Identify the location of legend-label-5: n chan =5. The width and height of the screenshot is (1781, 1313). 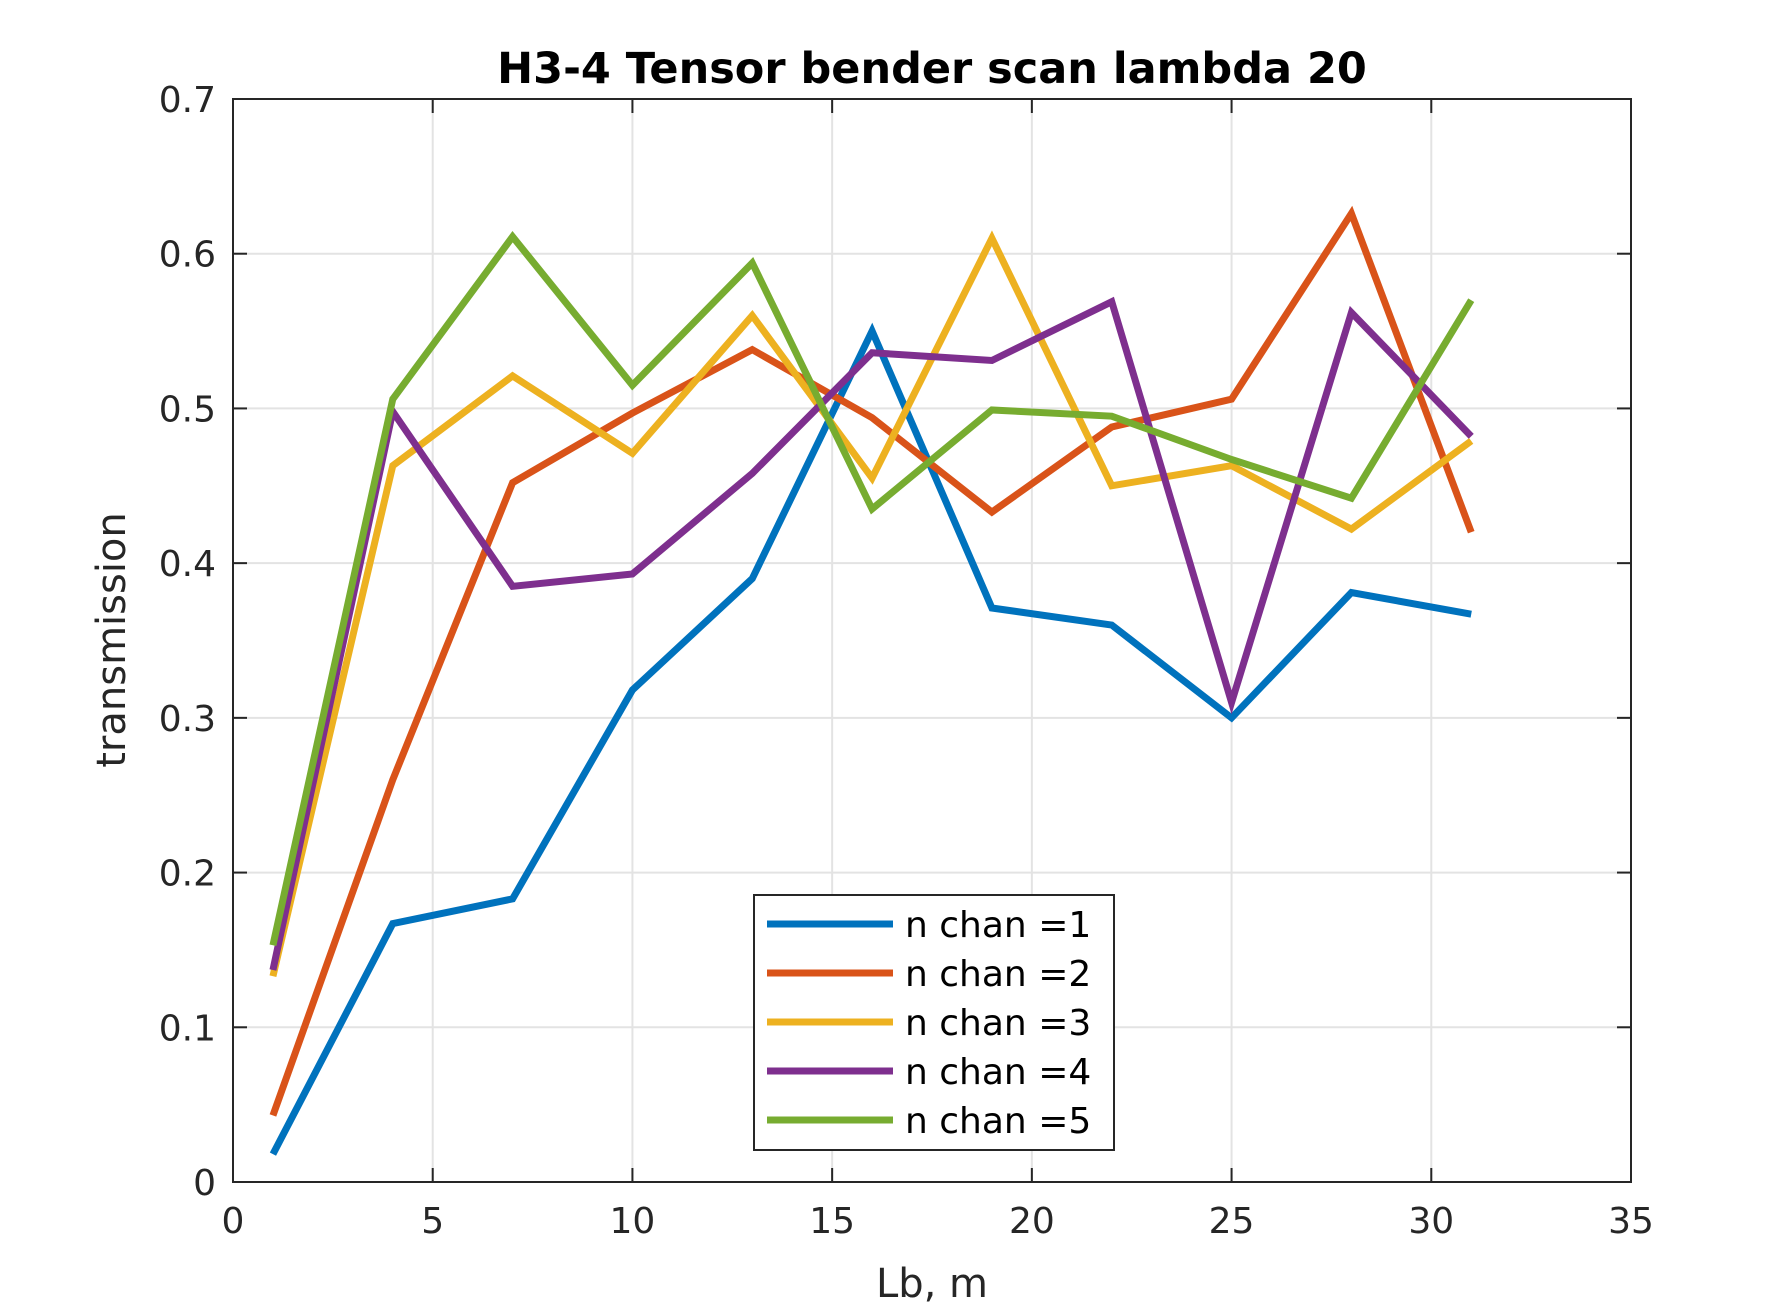
(998, 1121).